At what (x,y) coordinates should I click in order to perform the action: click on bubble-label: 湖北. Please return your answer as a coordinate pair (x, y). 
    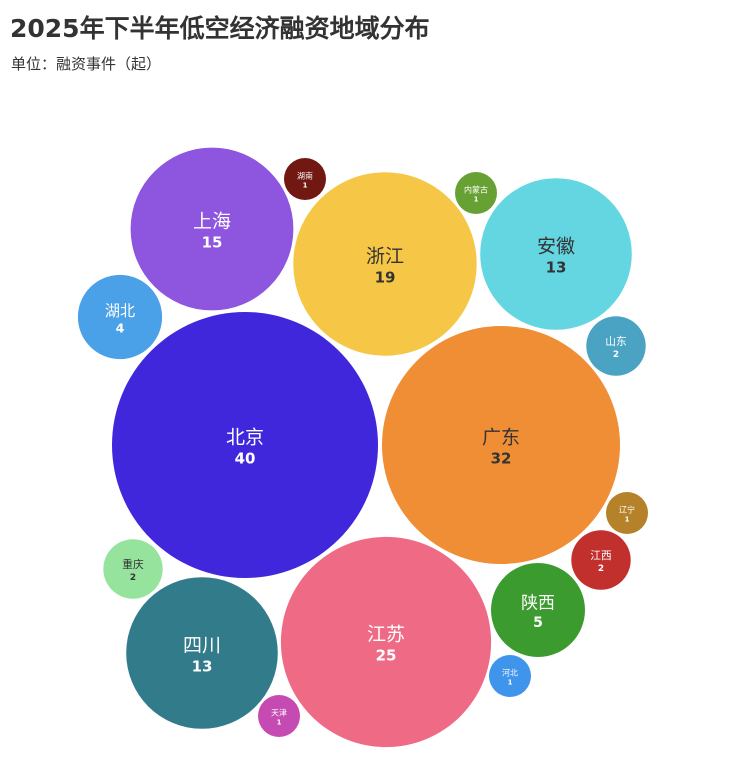
    Looking at the image, I should click on (120, 311).